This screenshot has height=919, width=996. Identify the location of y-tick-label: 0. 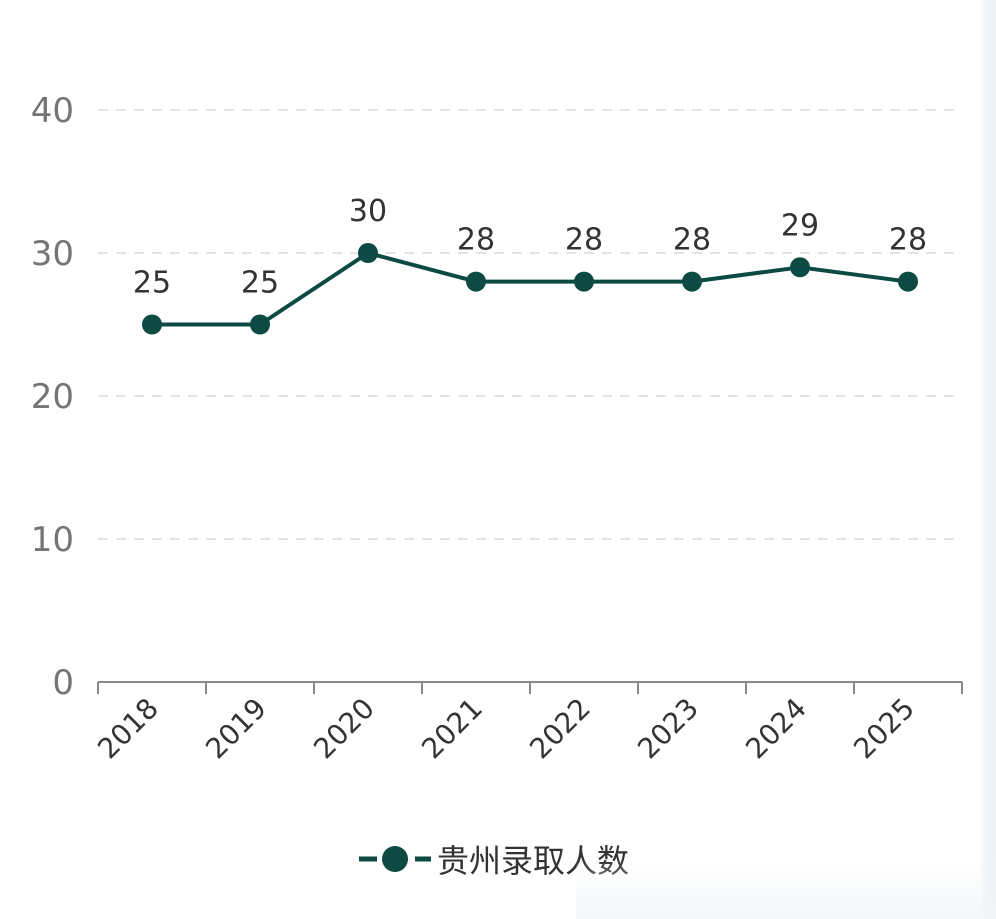
(63, 683).